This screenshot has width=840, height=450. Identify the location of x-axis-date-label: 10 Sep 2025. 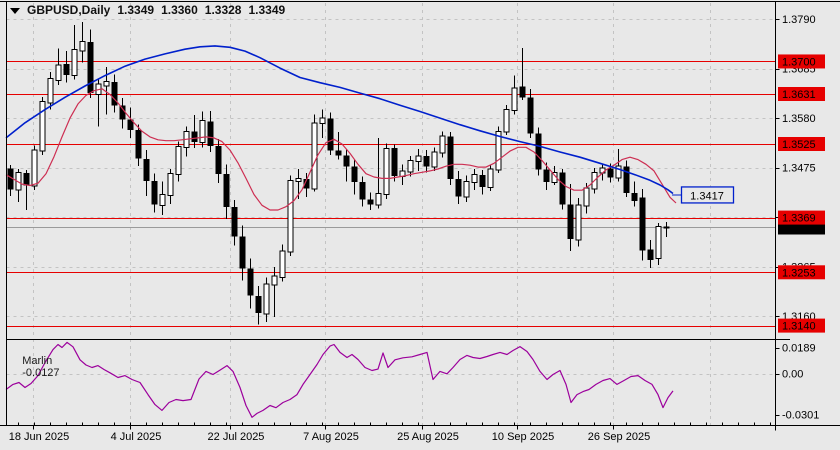
(523, 437).